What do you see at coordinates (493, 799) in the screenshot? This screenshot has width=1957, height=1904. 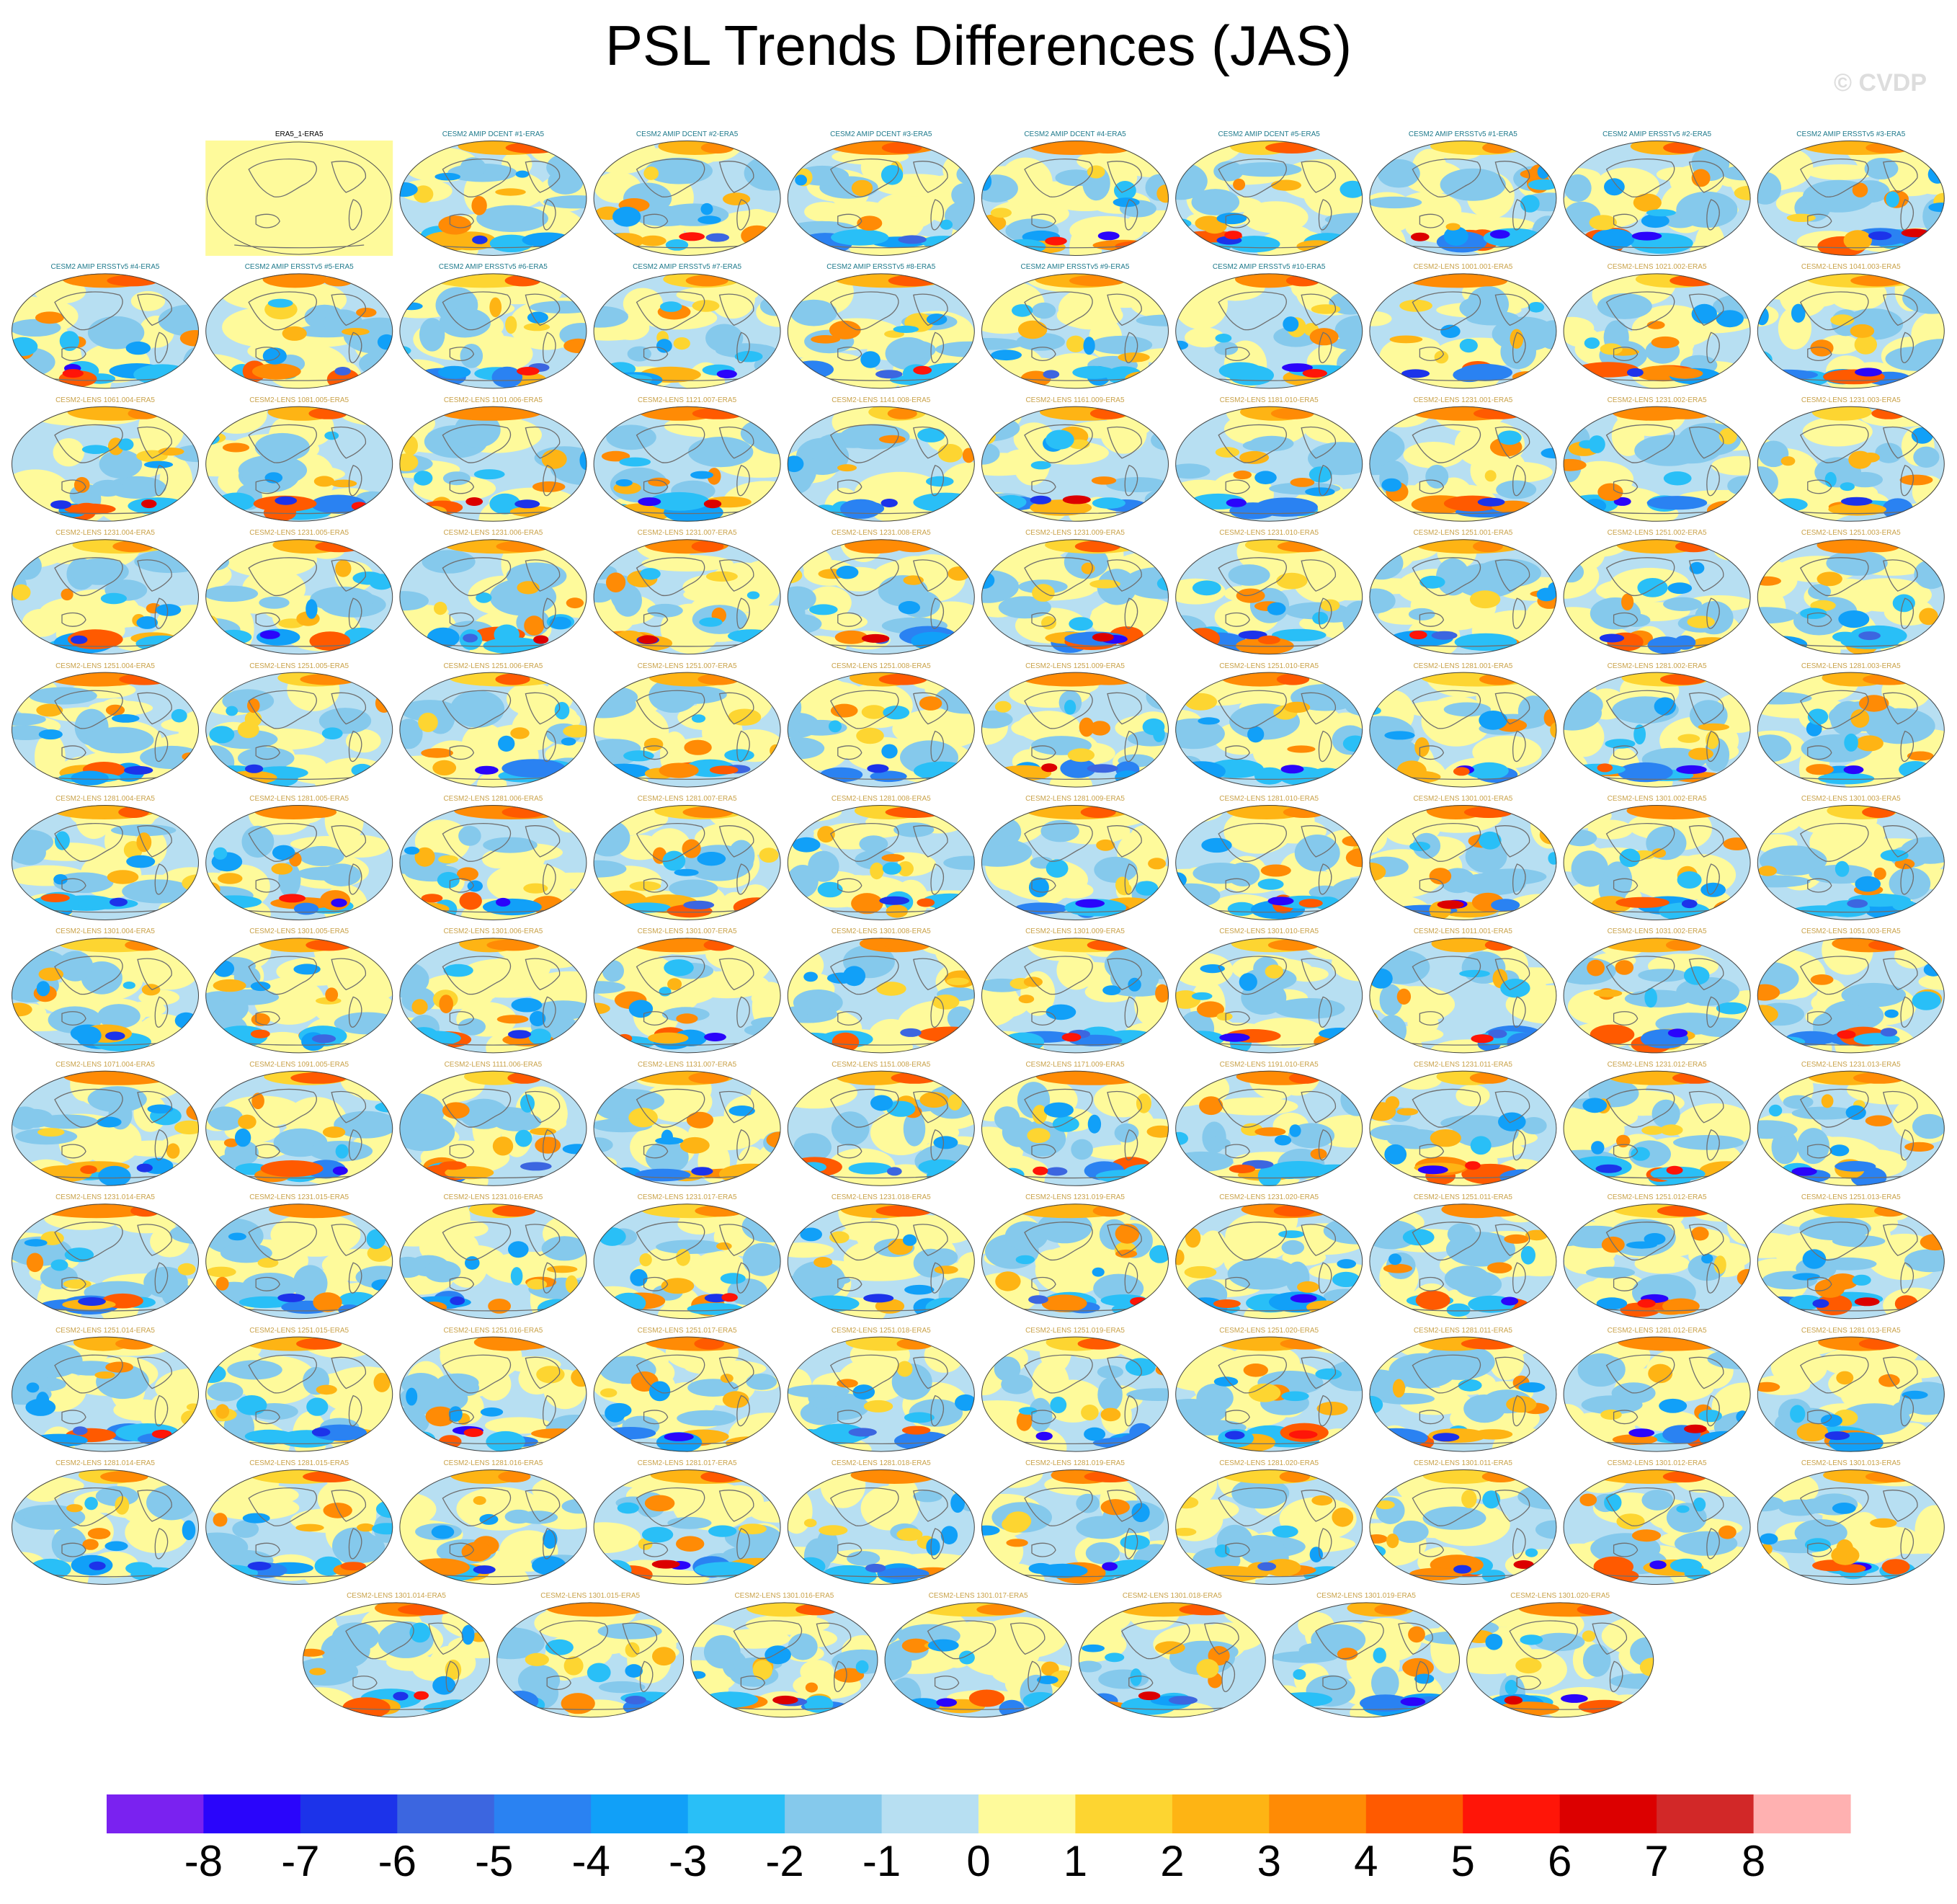 I see `panel-title: CESM2-LENS 1281.006-ERA5` at bounding box center [493, 799].